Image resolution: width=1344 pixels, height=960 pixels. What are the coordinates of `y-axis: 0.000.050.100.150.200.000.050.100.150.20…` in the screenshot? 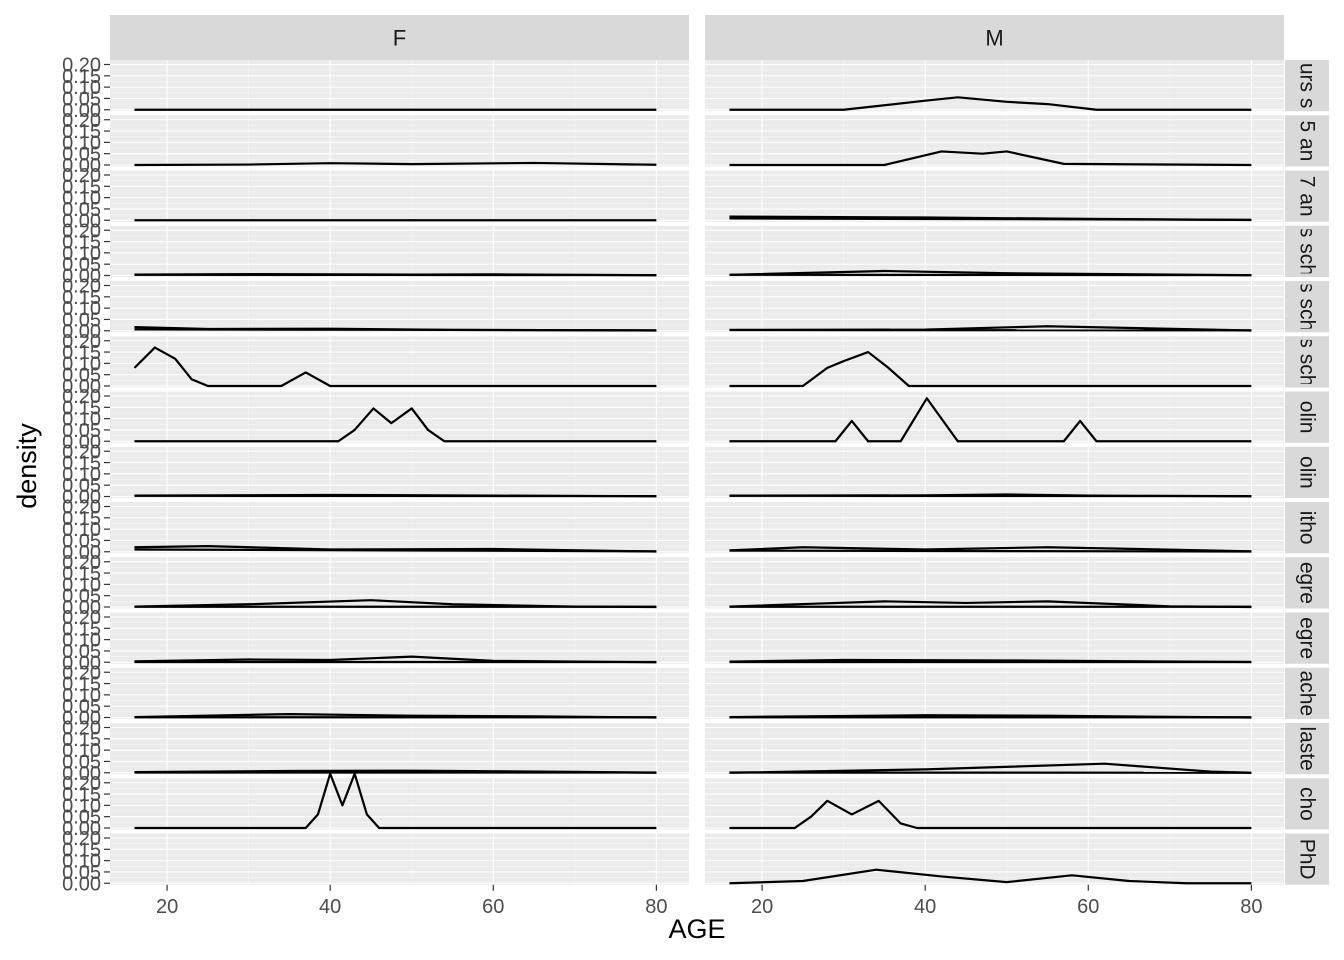 It's located at (86, 475).